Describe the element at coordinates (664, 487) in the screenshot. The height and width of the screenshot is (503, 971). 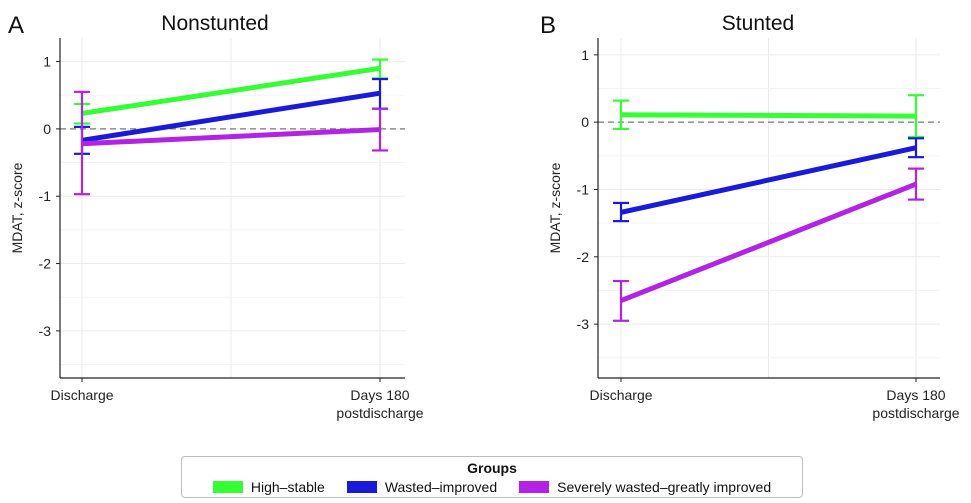
I see `legend-label-severely-wasted: Severely wasted–greatly improved` at that location.